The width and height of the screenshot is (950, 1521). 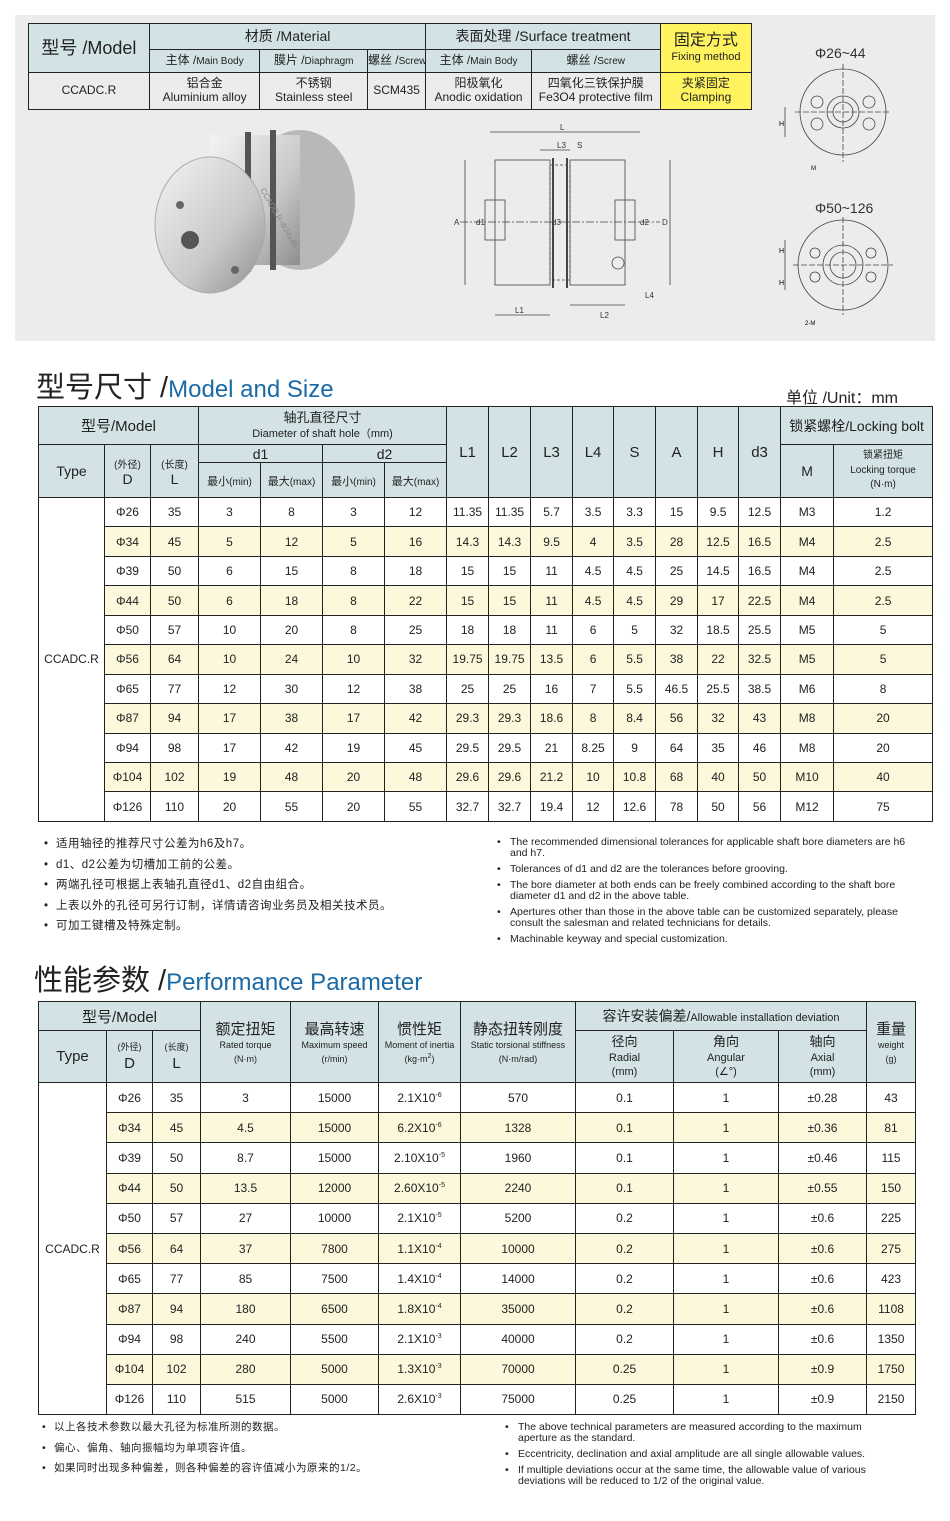 I want to click on L-cell: 57, so click(x=176, y=1218).